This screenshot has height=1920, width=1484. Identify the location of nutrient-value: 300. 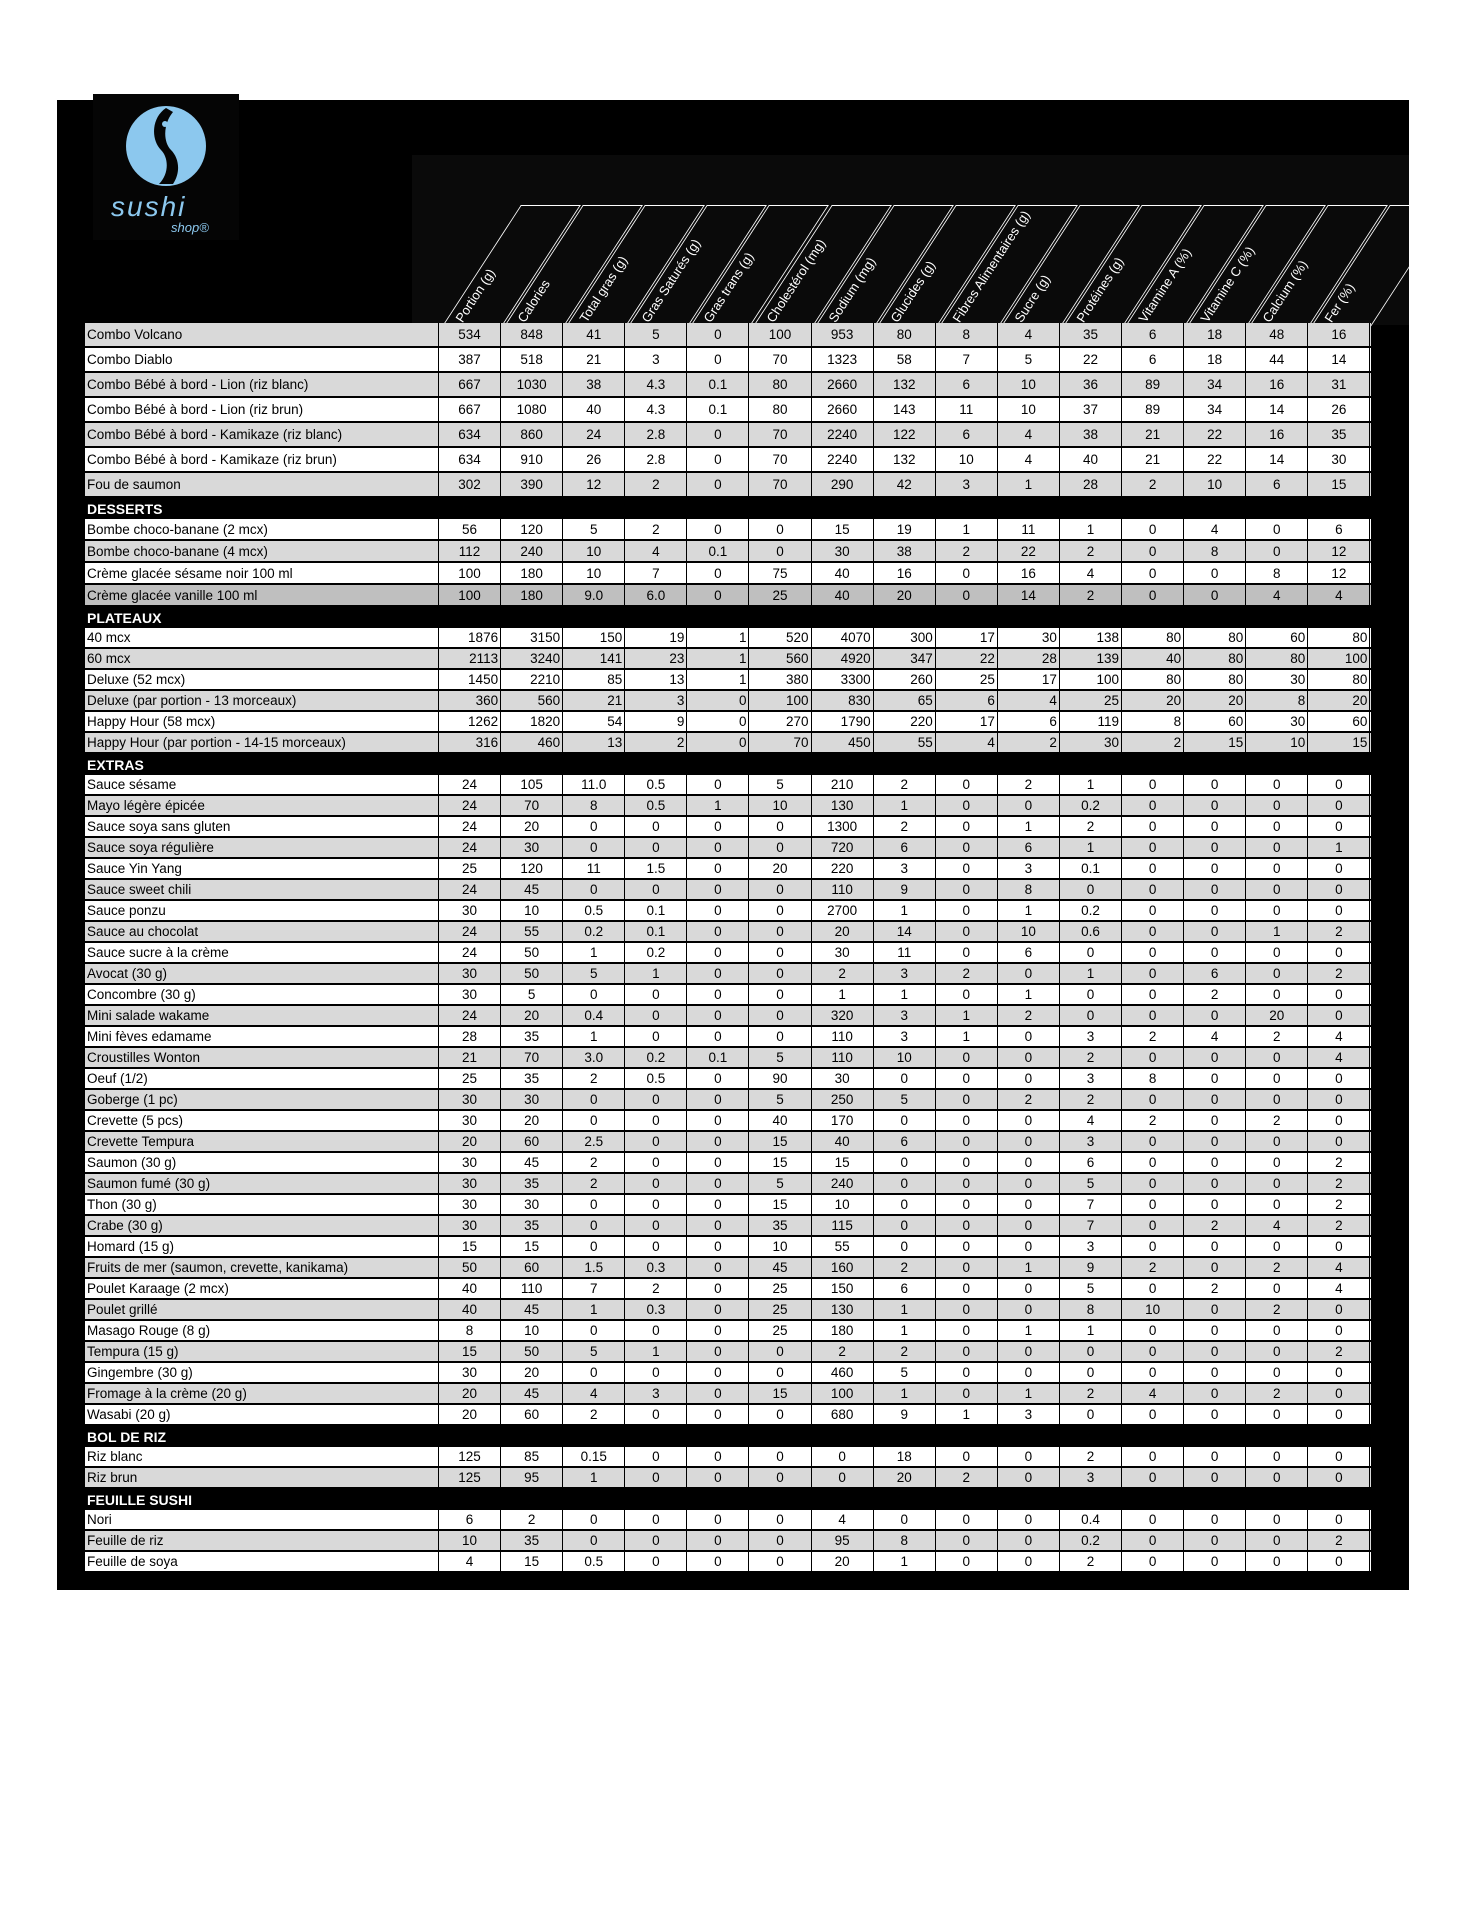
(905, 637).